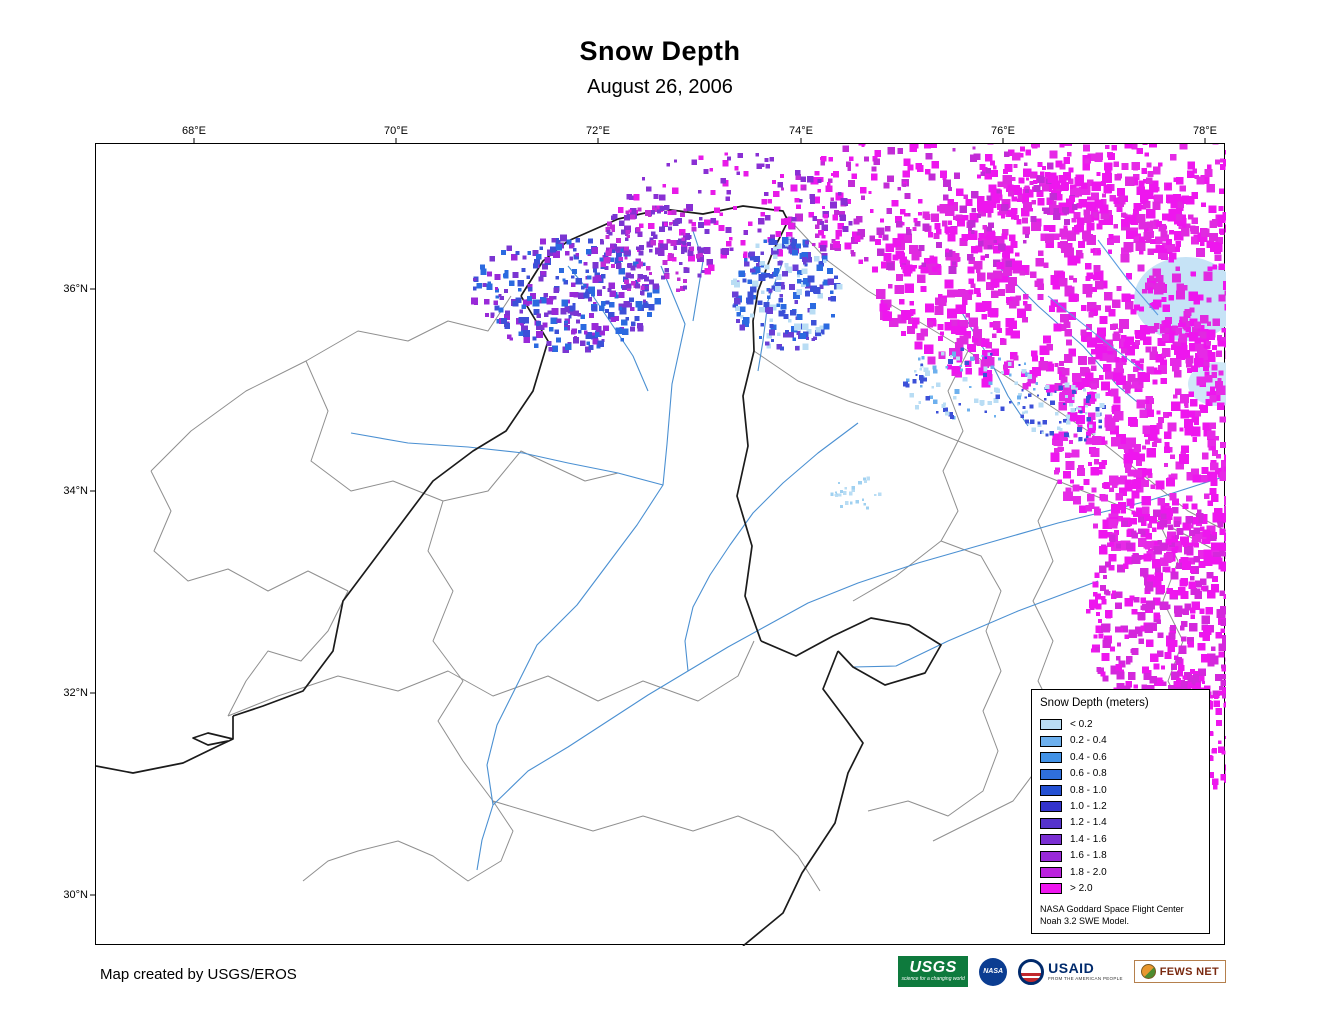 The image size is (1320, 1020). I want to click on usgs-logo-text: USGS, so click(933, 967).